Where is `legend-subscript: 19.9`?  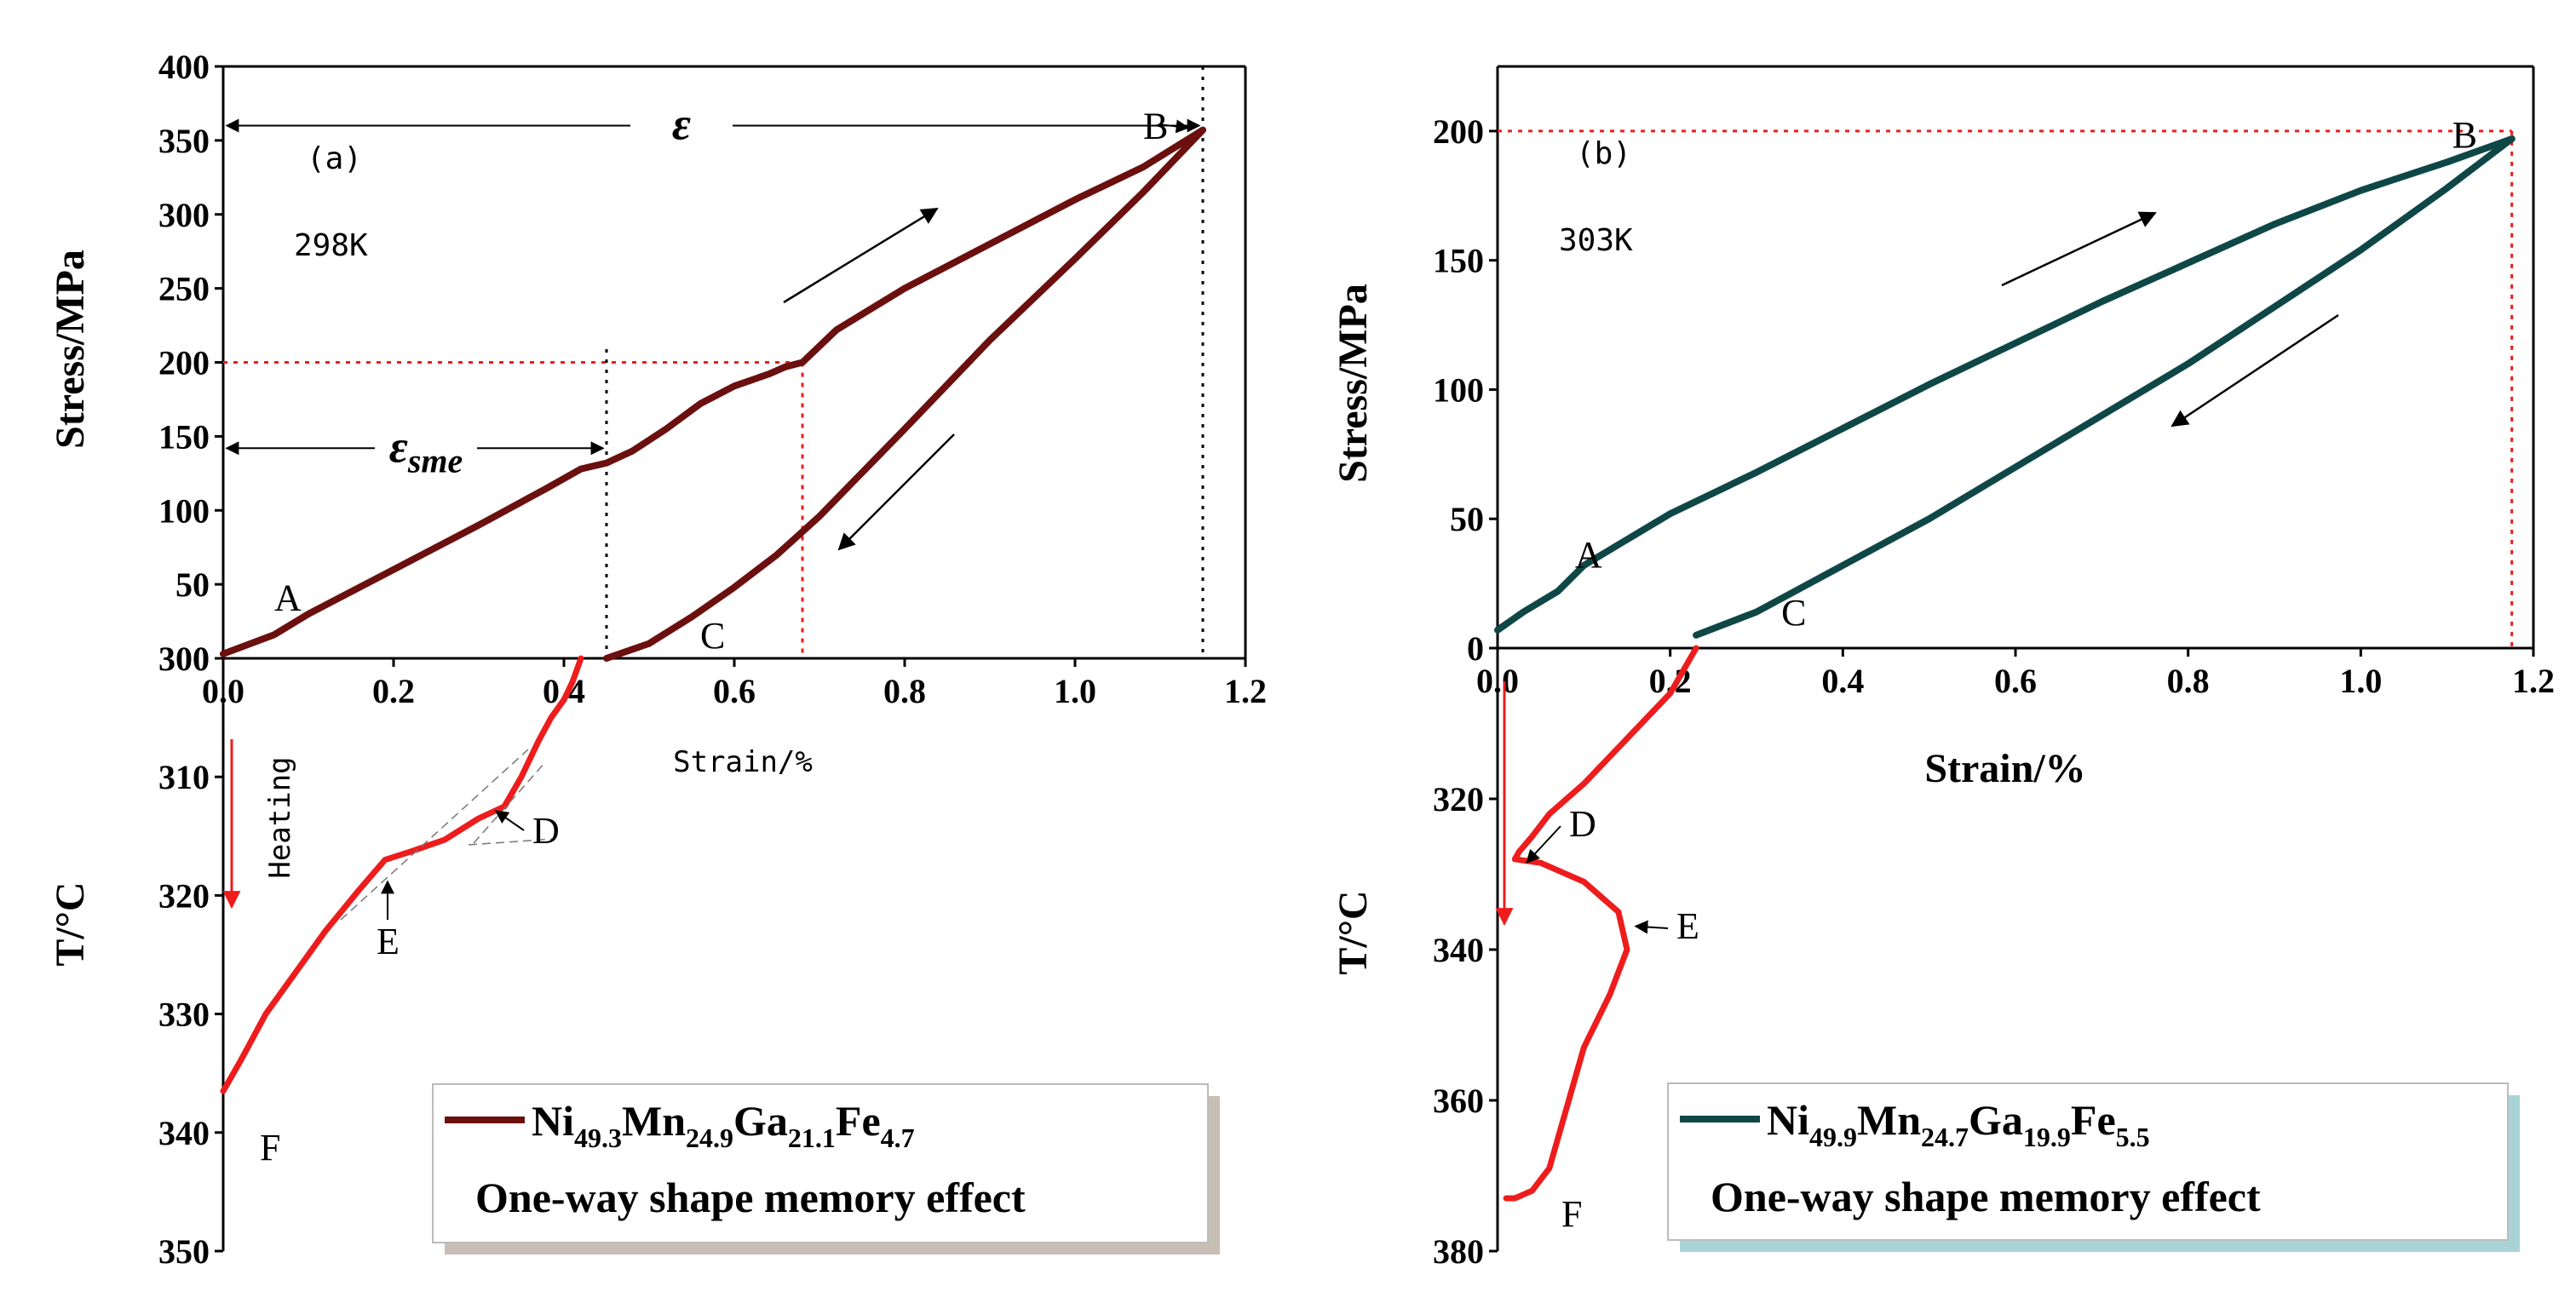
legend-subscript: 19.9 is located at coordinates (2047, 1137).